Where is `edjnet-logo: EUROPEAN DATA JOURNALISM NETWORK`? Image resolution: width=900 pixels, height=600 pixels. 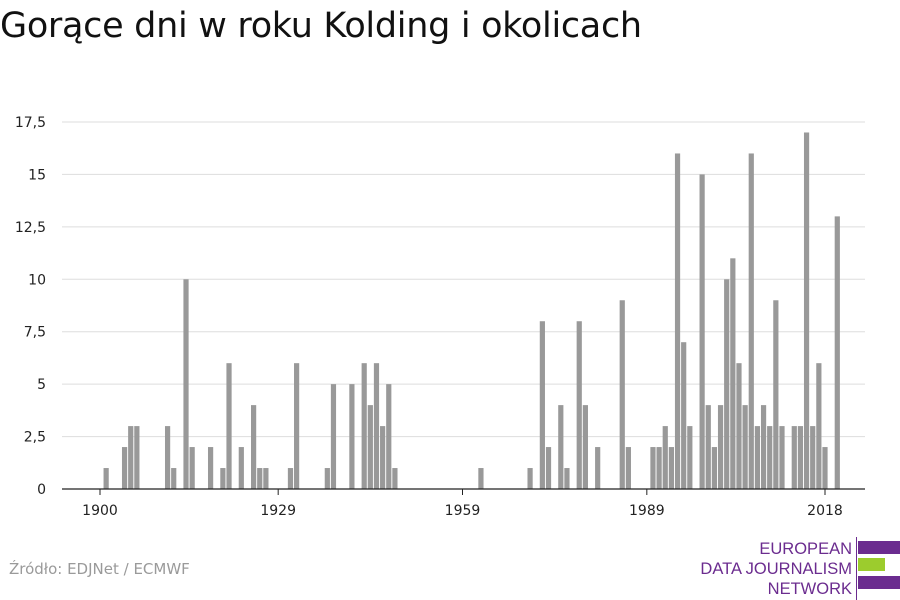 edjnet-logo: EUROPEAN DATA JOURNALISM NETWORK is located at coordinates (800, 568).